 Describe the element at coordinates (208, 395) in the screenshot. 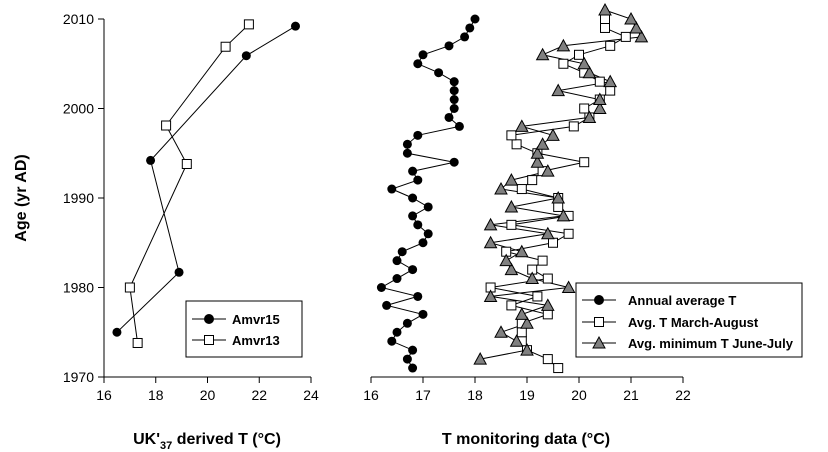

I see `x-tick-label: 20` at that location.